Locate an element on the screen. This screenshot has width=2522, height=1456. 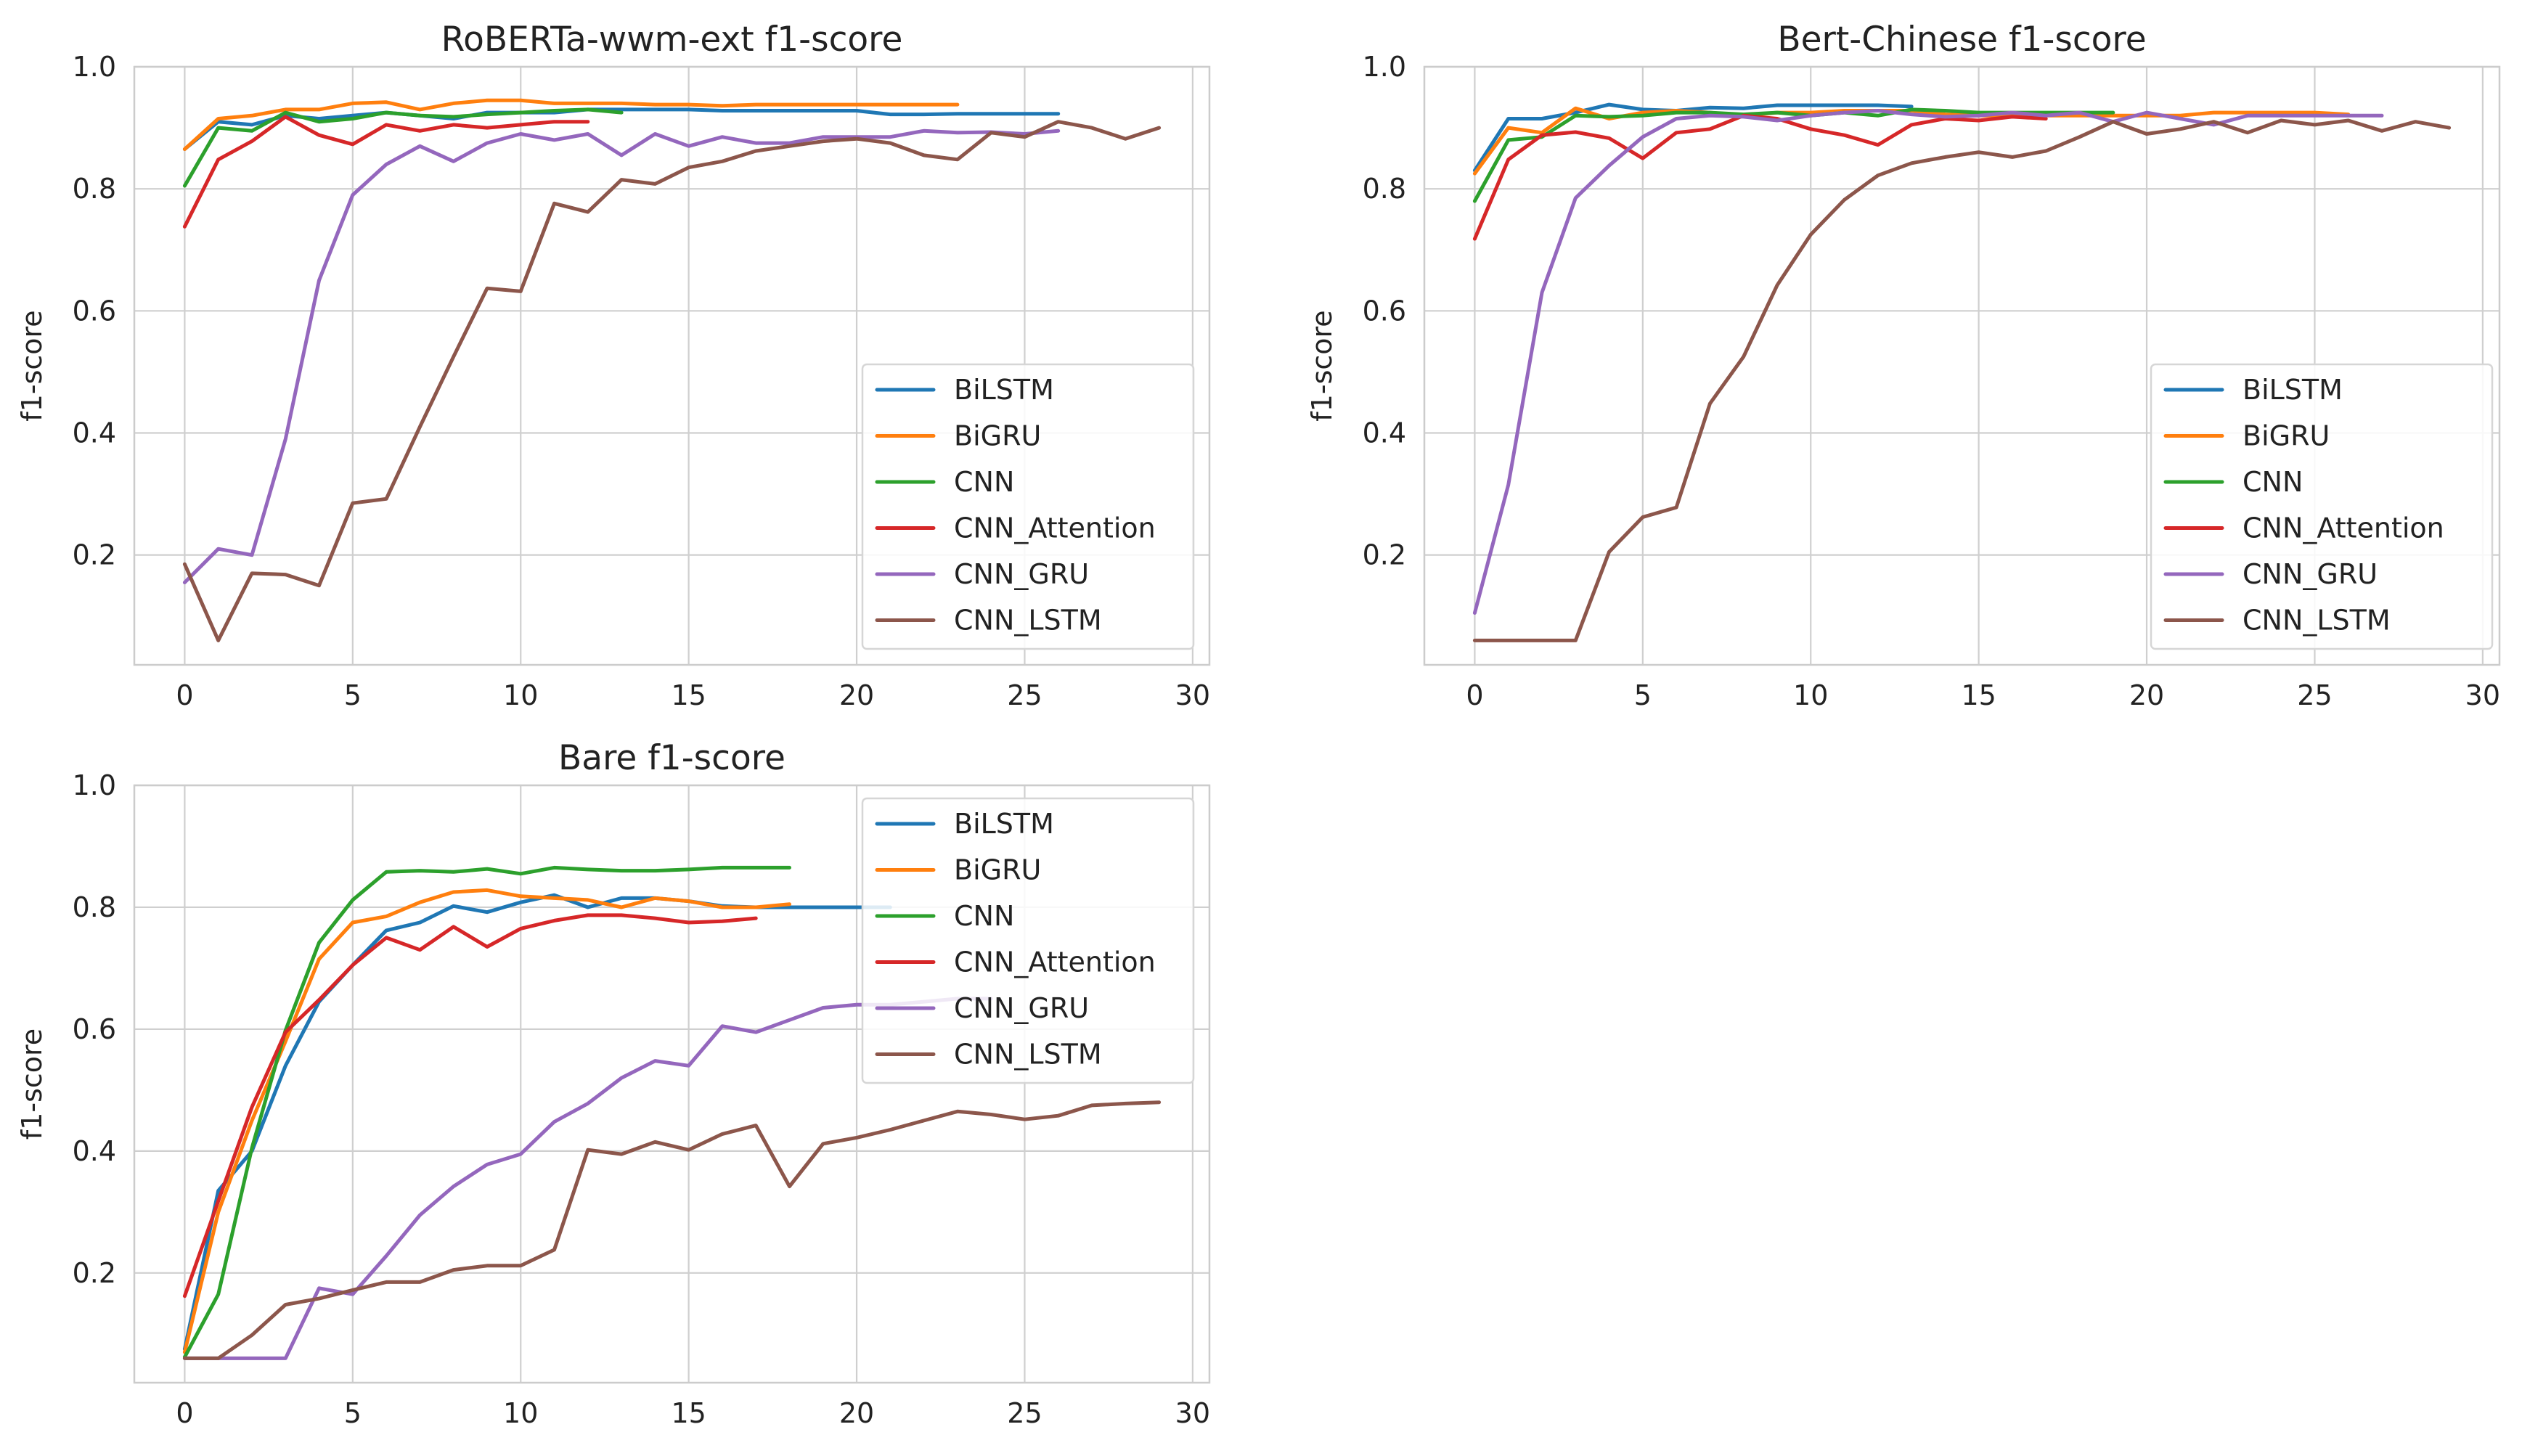
x-tick-label: 0 is located at coordinates (184, 695).